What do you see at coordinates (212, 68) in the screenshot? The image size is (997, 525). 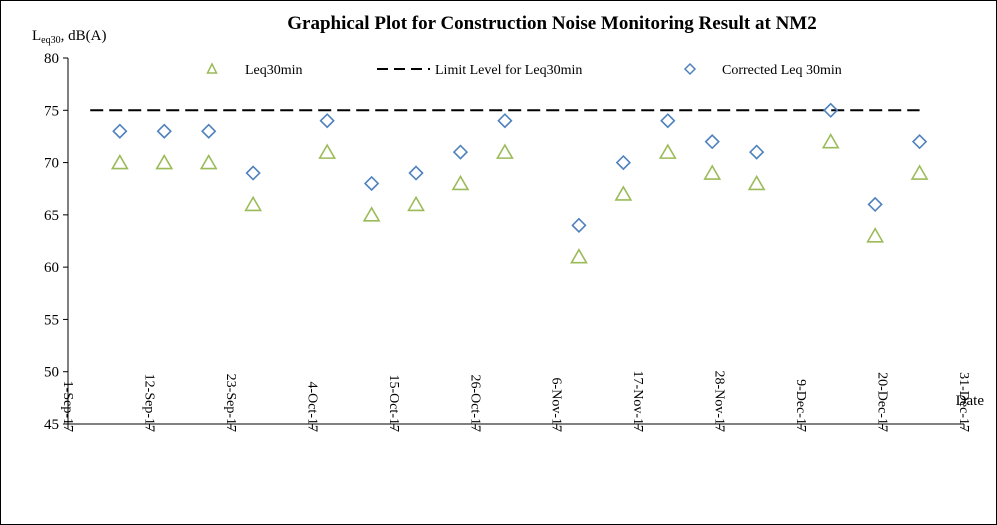 I see `legend-triangle-marker` at bounding box center [212, 68].